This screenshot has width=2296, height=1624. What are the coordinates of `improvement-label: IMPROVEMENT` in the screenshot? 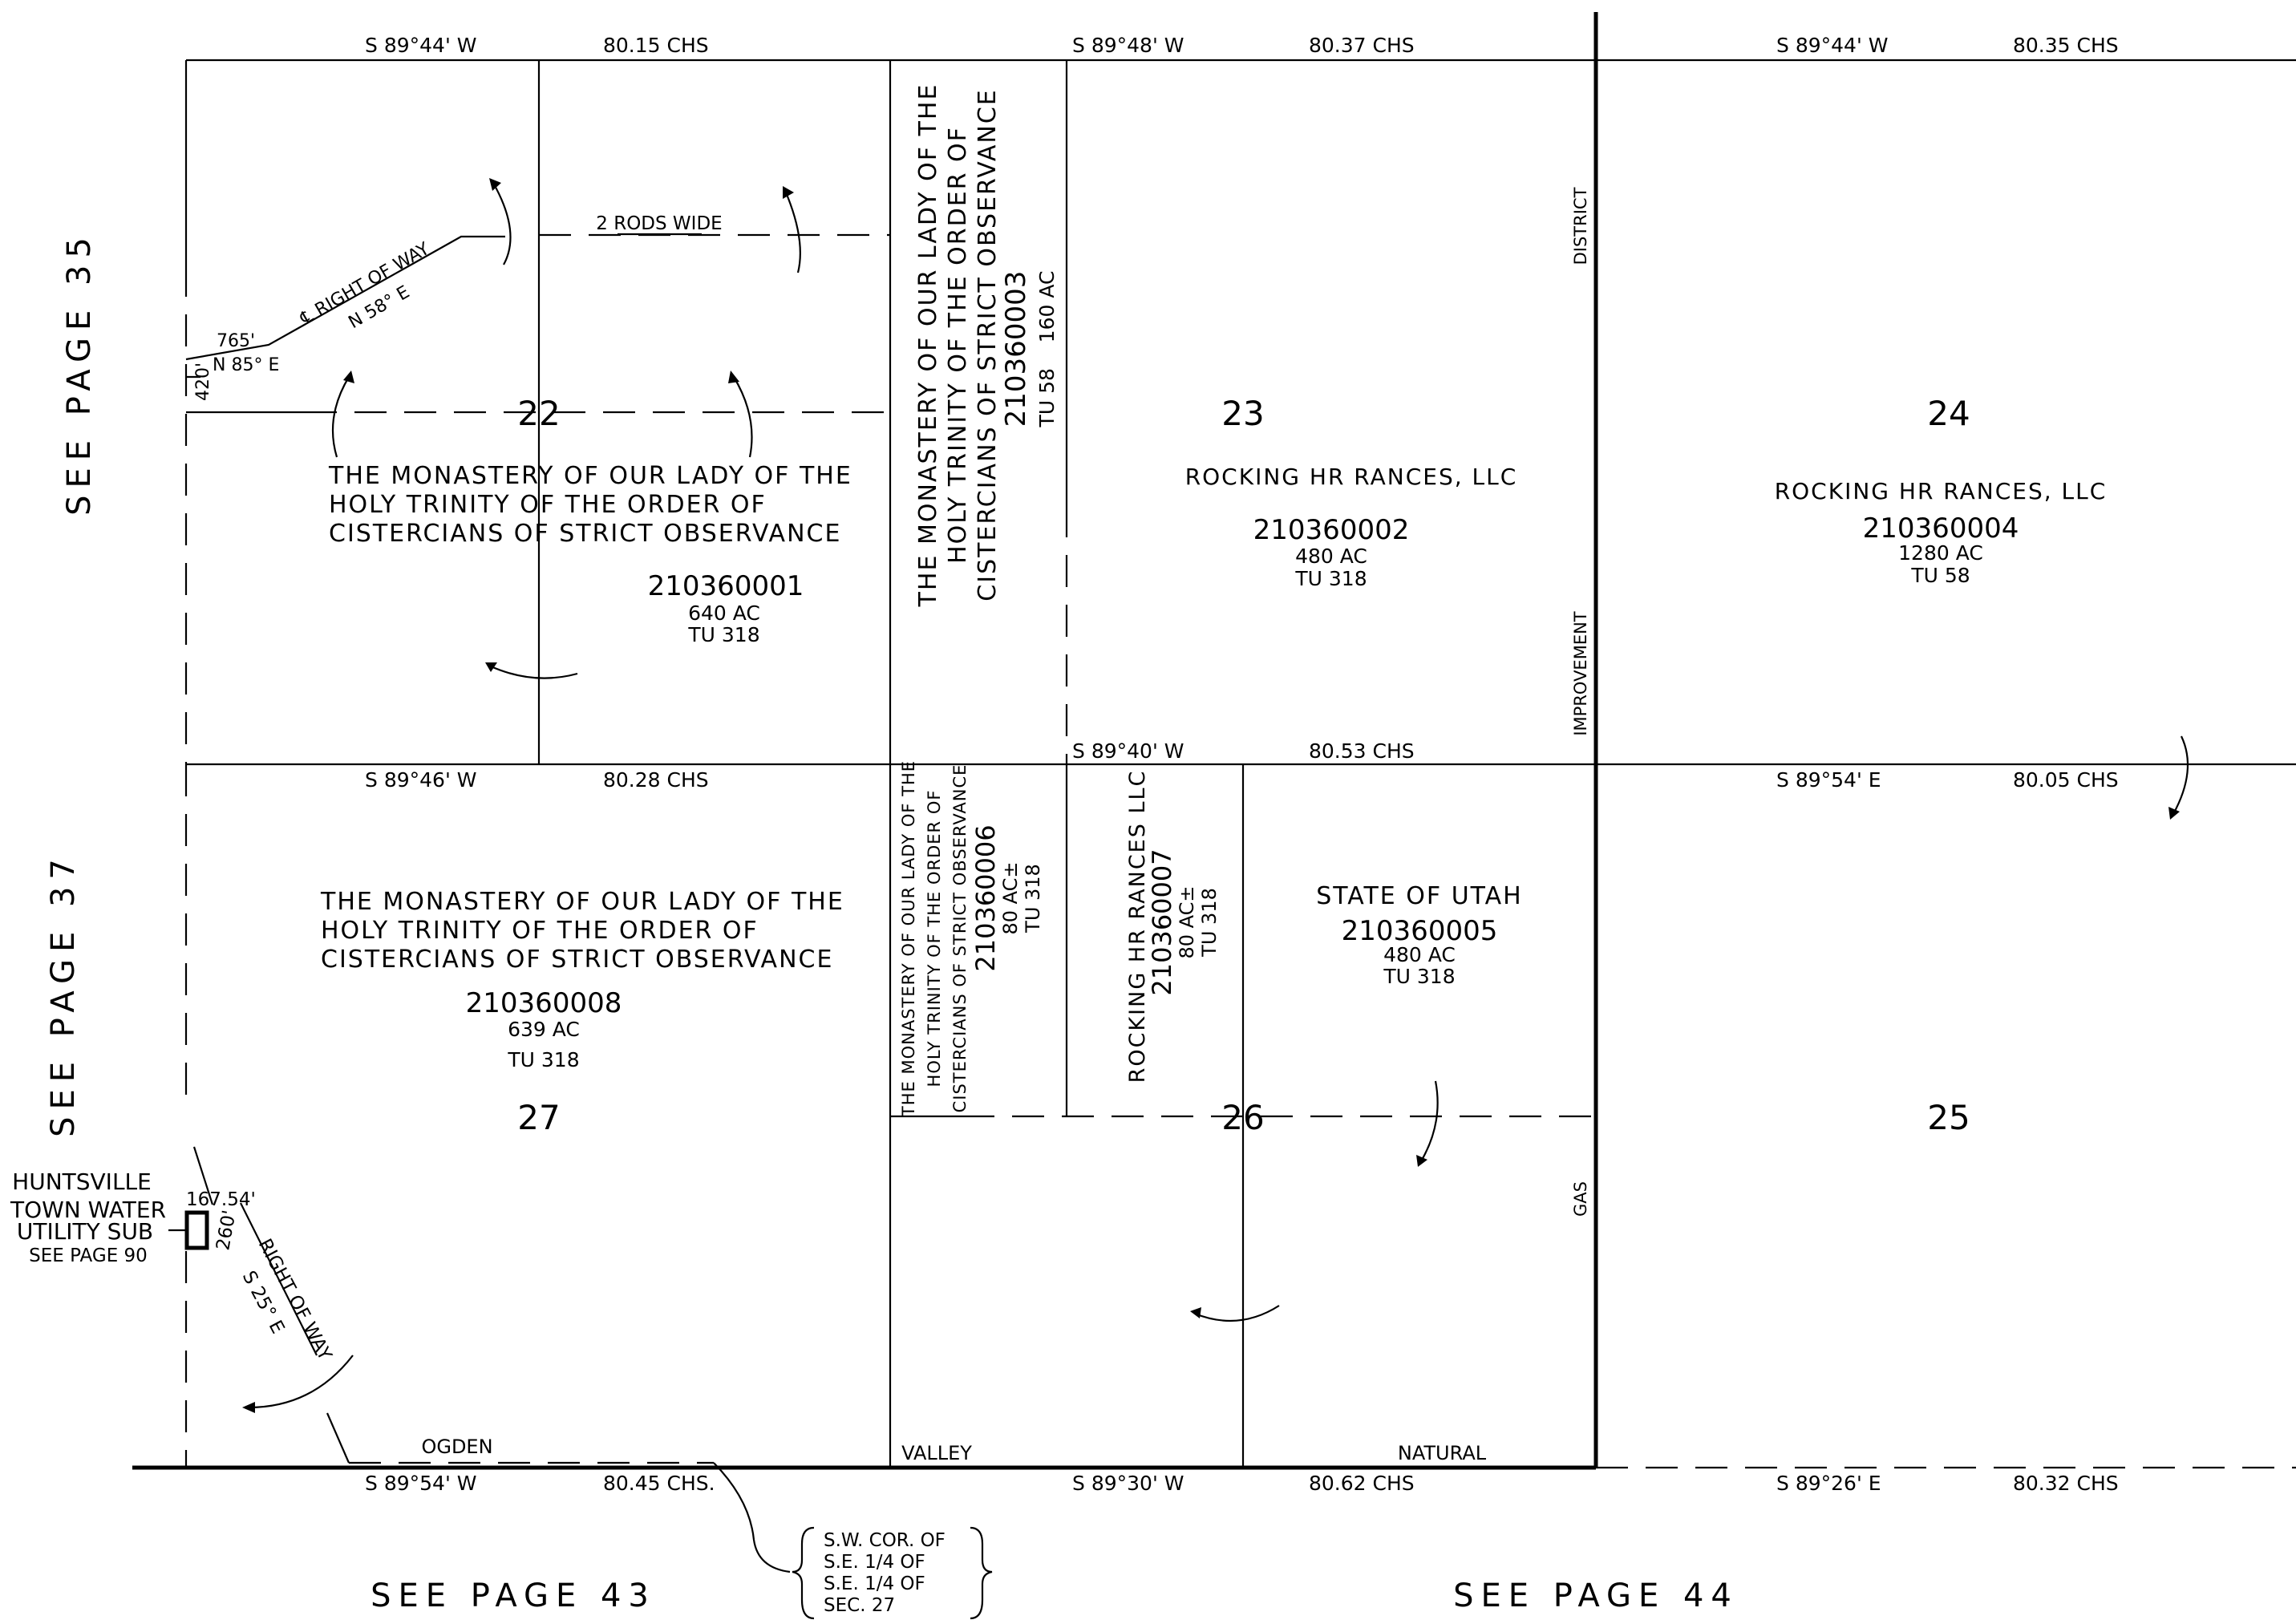 It's located at (1581, 673).